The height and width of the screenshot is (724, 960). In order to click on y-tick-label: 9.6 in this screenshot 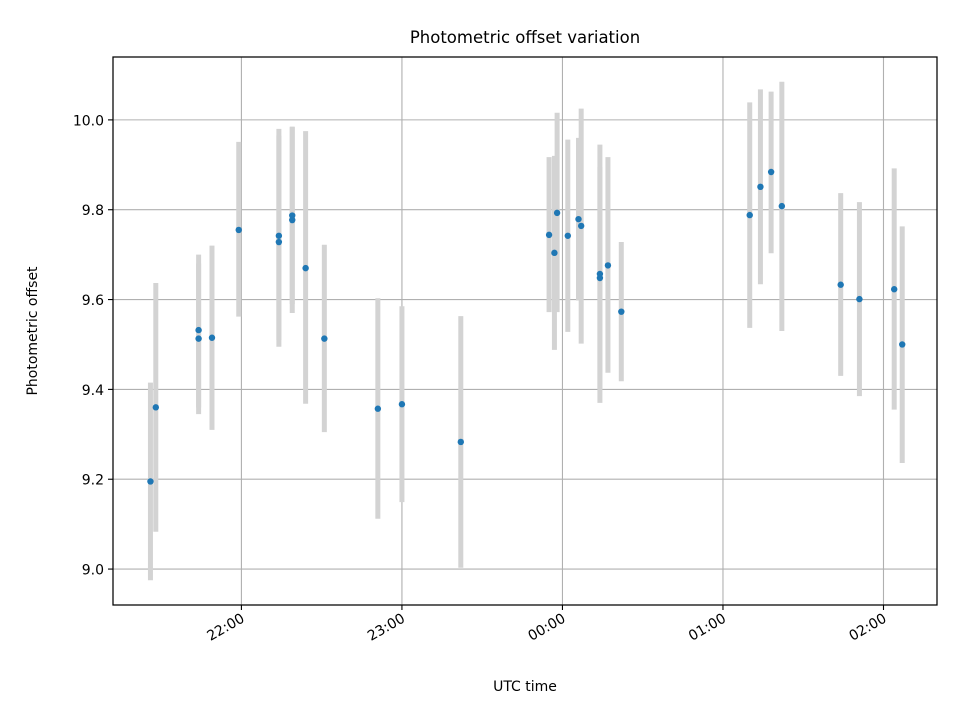, I will do `click(93, 301)`.